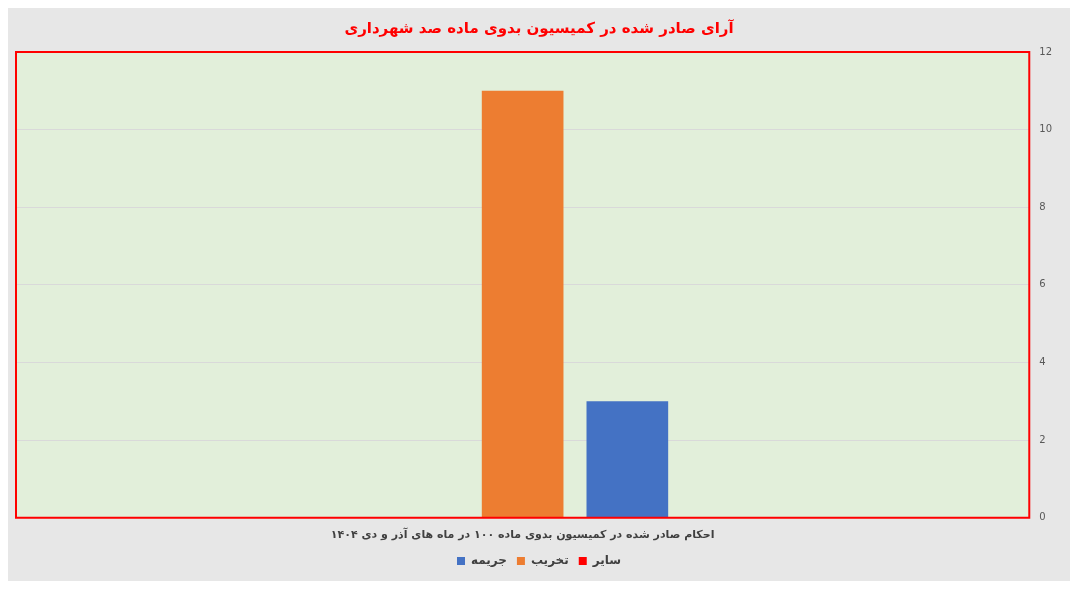 This screenshot has width=1078, height=589. Describe the element at coordinates (1042, 517) in the screenshot. I see `y-tick-label: 0` at that location.